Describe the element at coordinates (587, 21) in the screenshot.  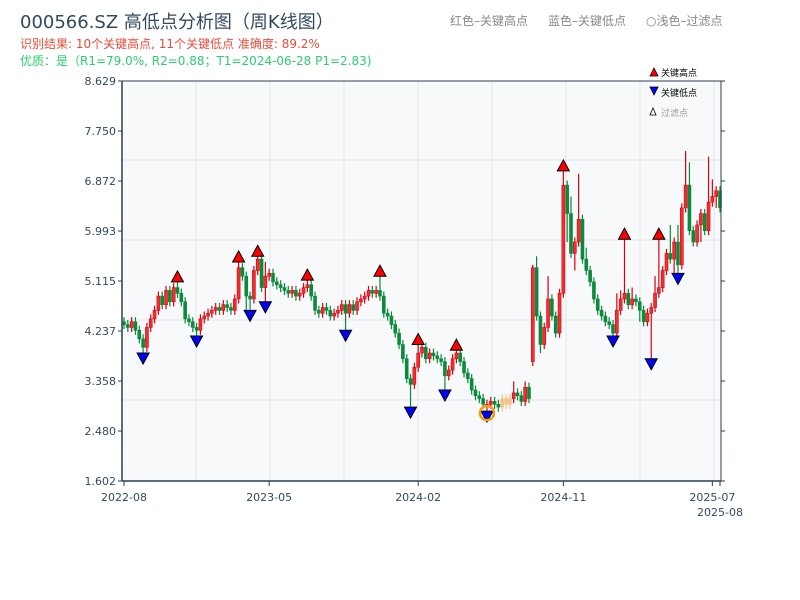
I see `hint-key-low: 蓝色–关键低点` at that location.